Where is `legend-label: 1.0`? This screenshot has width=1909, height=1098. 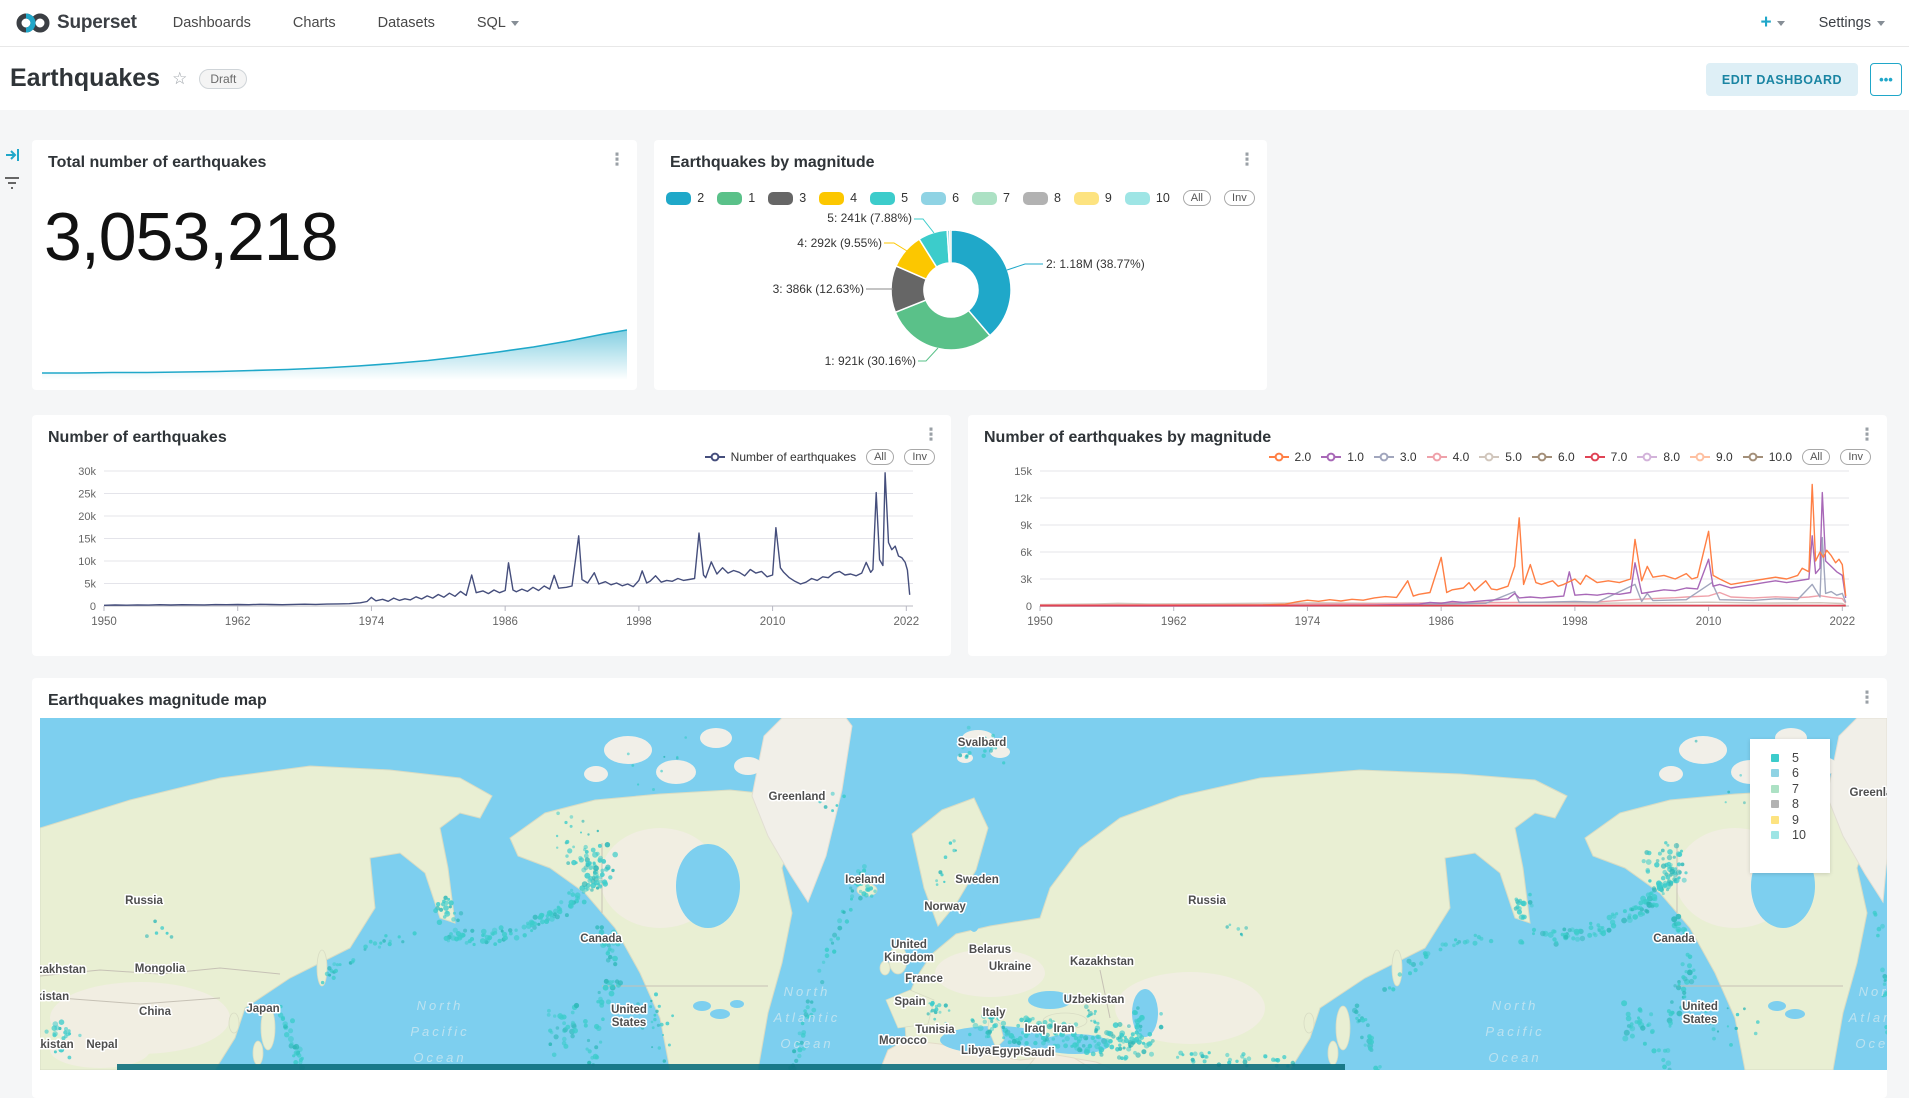
legend-label: 1.0 is located at coordinates (1355, 457).